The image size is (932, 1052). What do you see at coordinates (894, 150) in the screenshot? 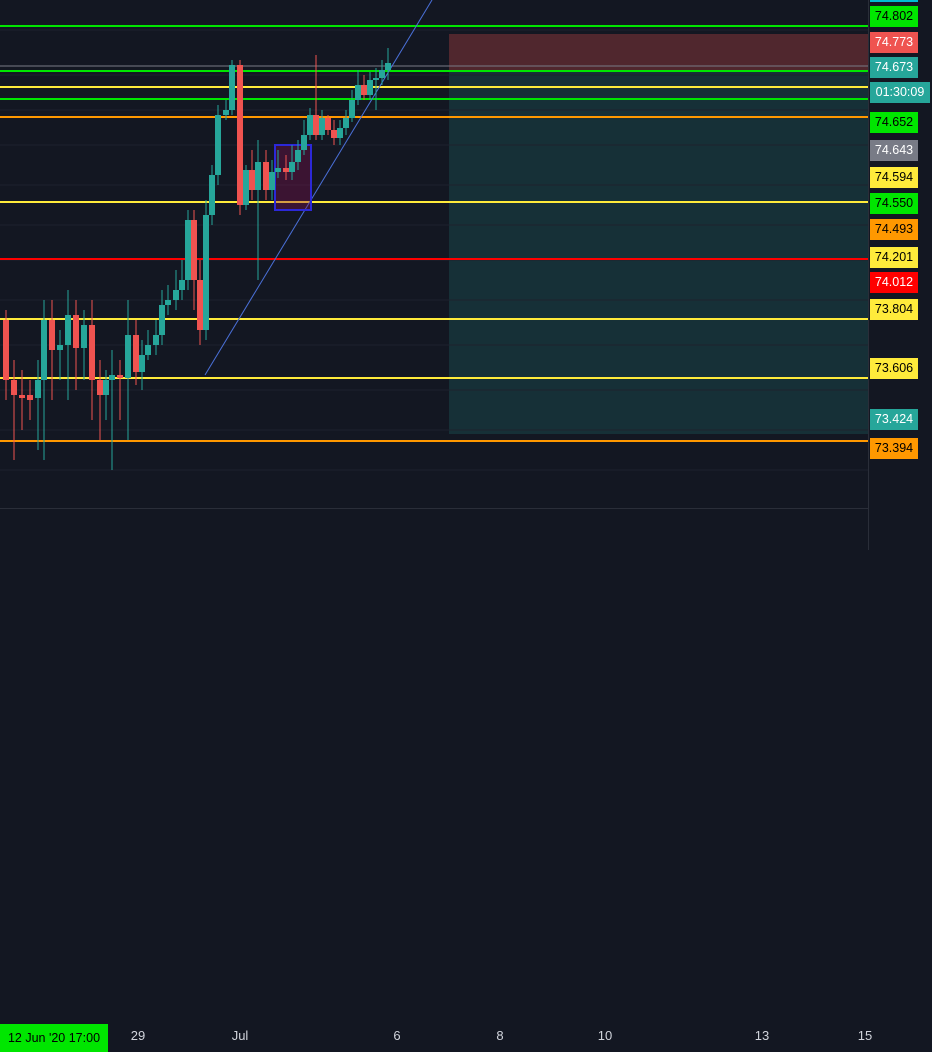
I see `price-label: 74.643` at bounding box center [894, 150].